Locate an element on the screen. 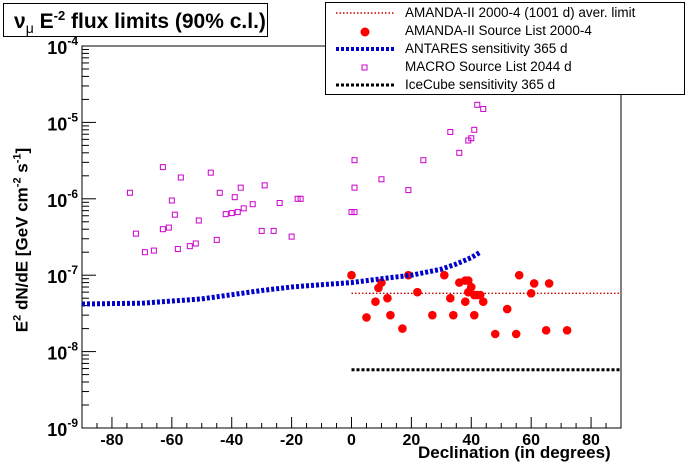 The width and height of the screenshot is (689, 469). legend-label-amanda-sources: AMANDA-II Source List 2000-4 is located at coordinates (498, 30).